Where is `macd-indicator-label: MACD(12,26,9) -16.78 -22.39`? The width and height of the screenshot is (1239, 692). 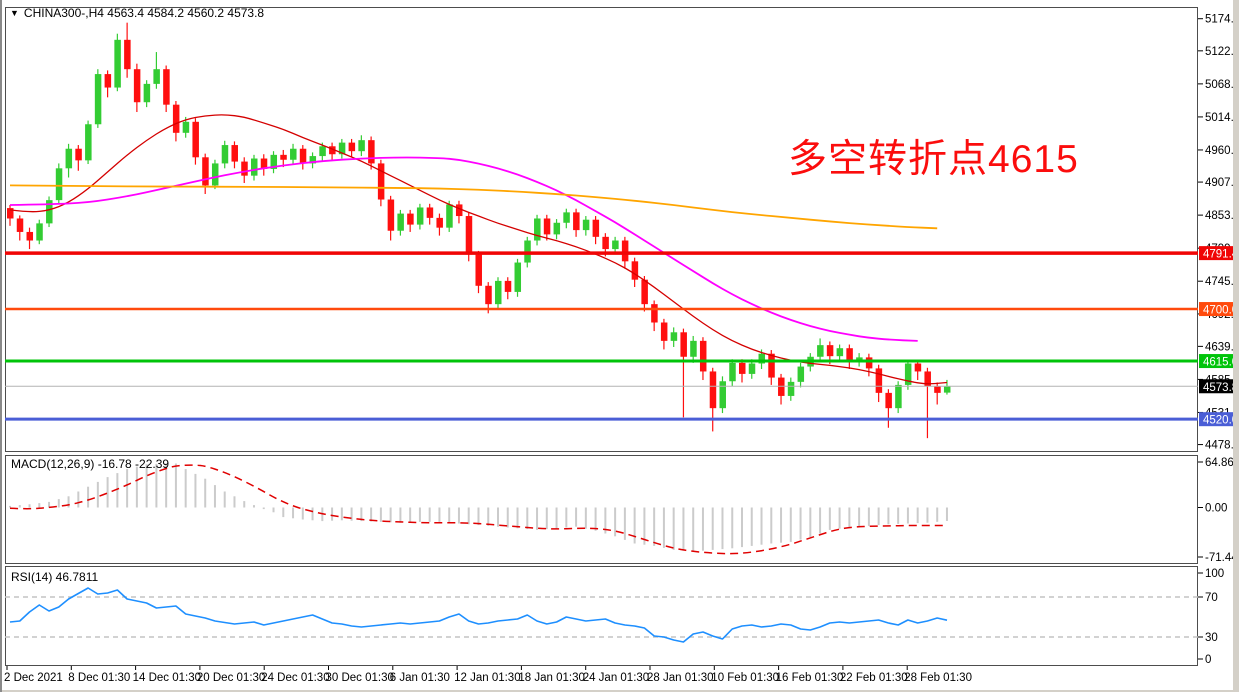
macd-indicator-label: MACD(12,26,9) -16.78 -22.39 is located at coordinates (90, 464).